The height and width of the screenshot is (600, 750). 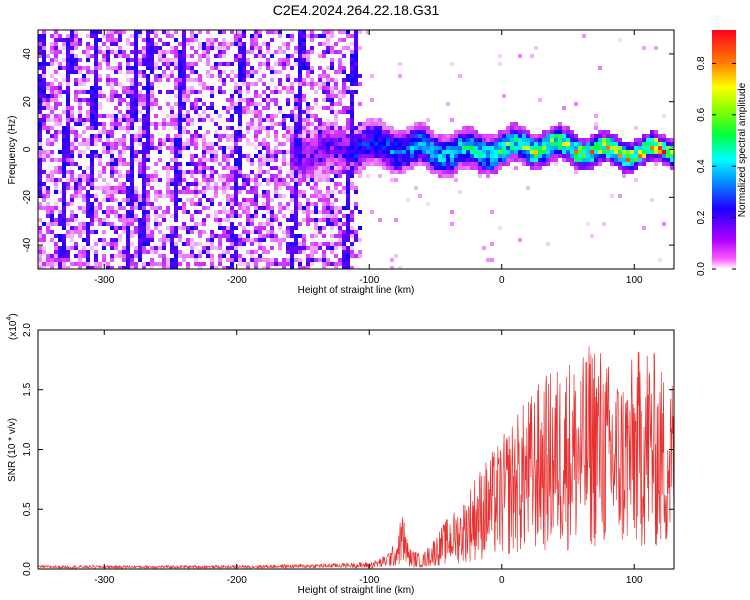 I want to click on heatmap-y-label: Frequency (Hz), so click(x=12, y=150).